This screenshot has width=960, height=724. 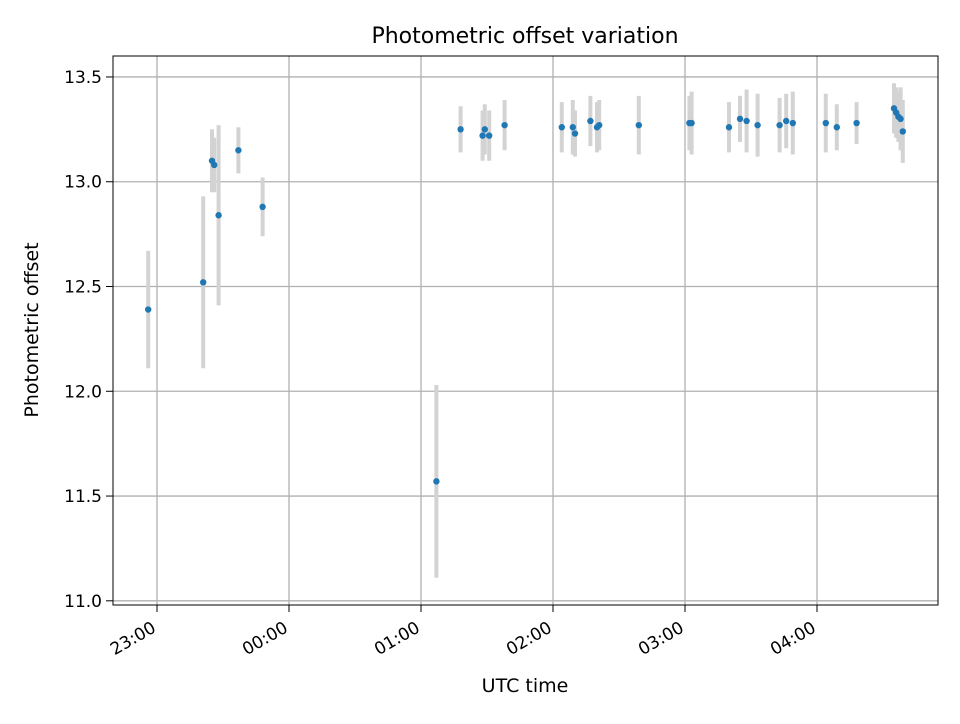 I want to click on y-axis-label: Photometric offset, so click(x=32, y=329).